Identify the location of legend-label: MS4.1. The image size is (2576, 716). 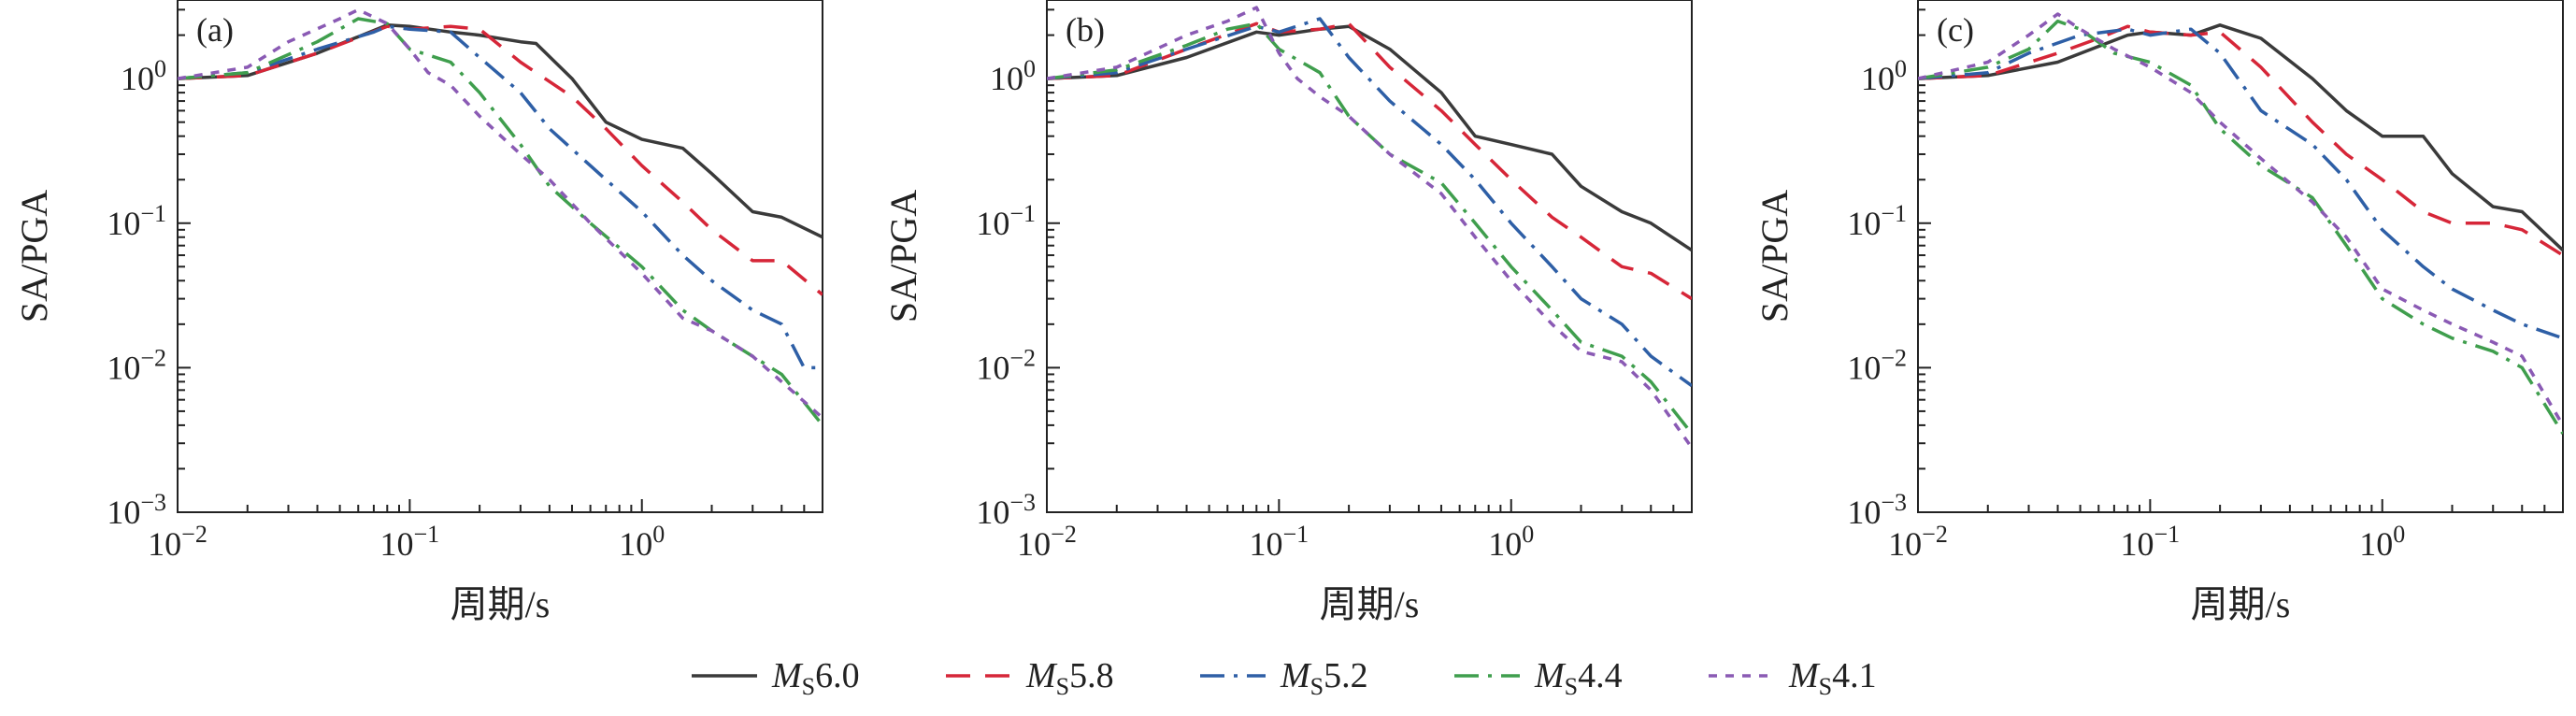
(1832, 678).